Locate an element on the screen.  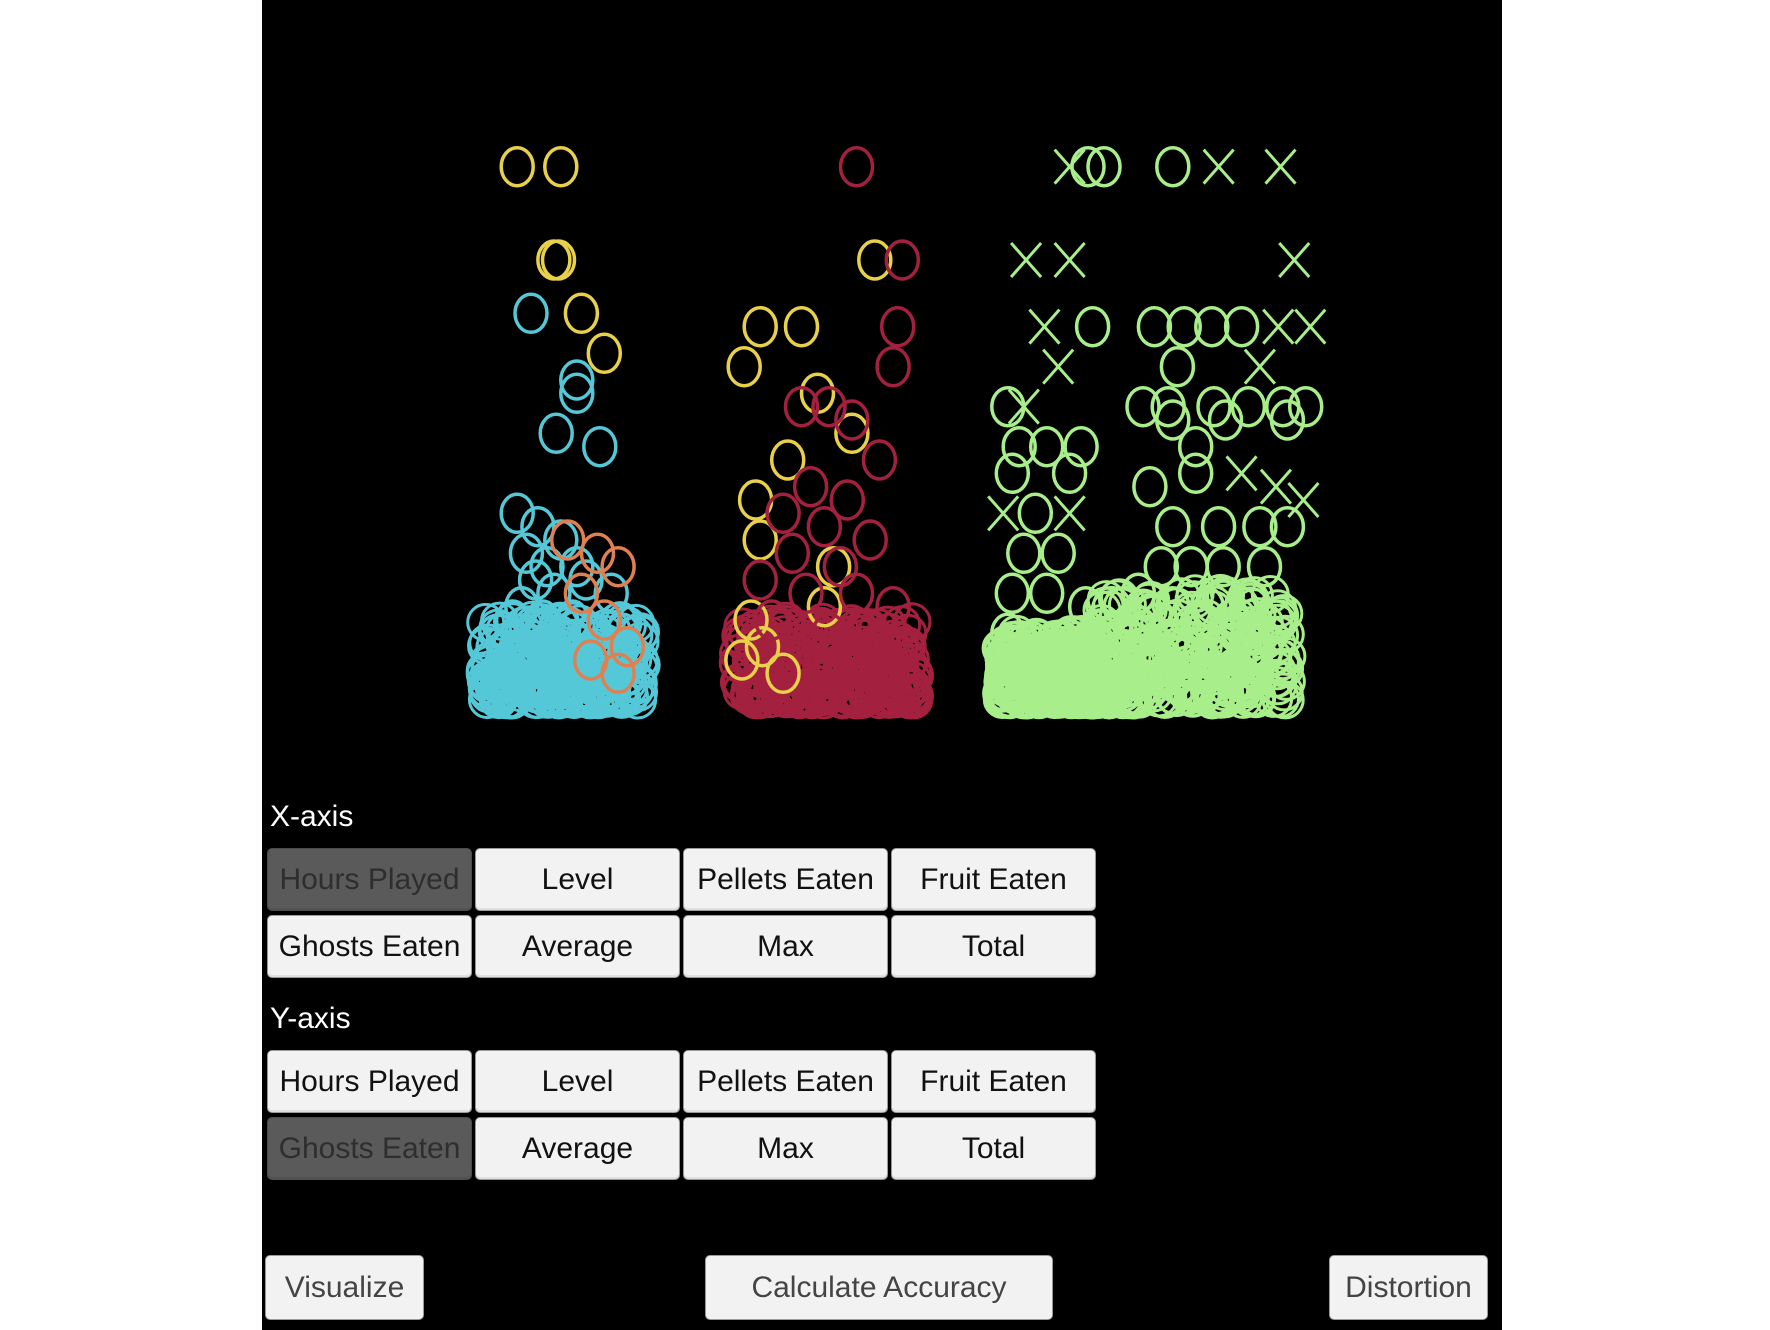
y-axis-ghosts-eaten-button: Ghosts Eaten is located at coordinates (369, 1148).